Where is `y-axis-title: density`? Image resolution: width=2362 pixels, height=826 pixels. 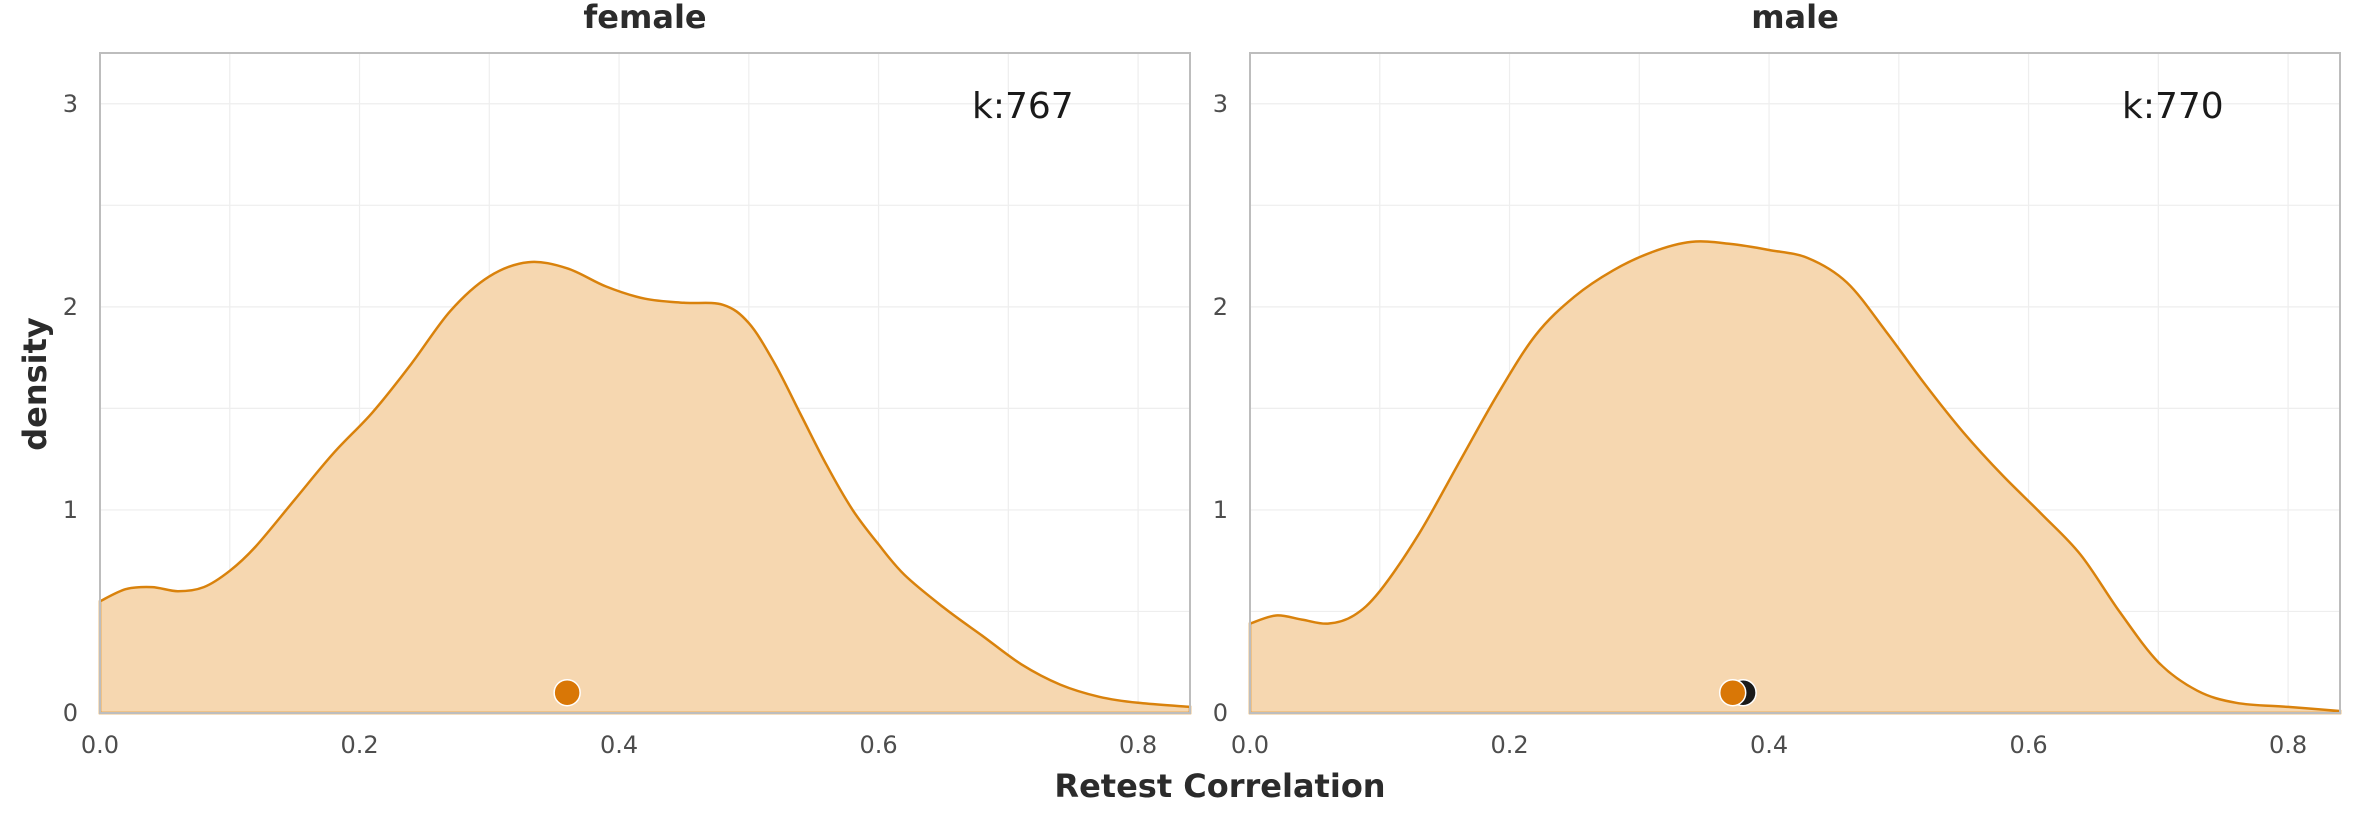
y-axis-title: density is located at coordinates (35, 384).